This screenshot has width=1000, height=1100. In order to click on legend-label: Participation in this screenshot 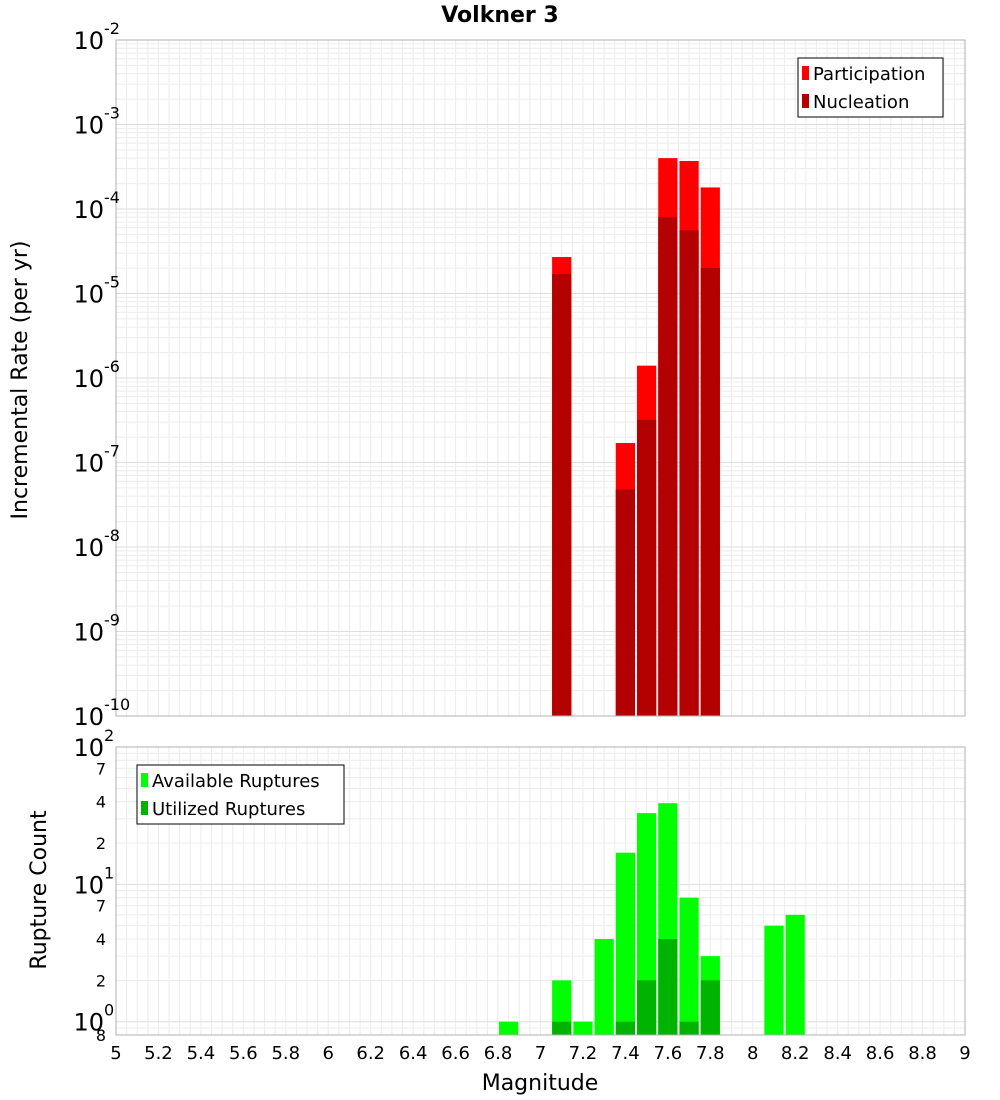, I will do `click(869, 74)`.